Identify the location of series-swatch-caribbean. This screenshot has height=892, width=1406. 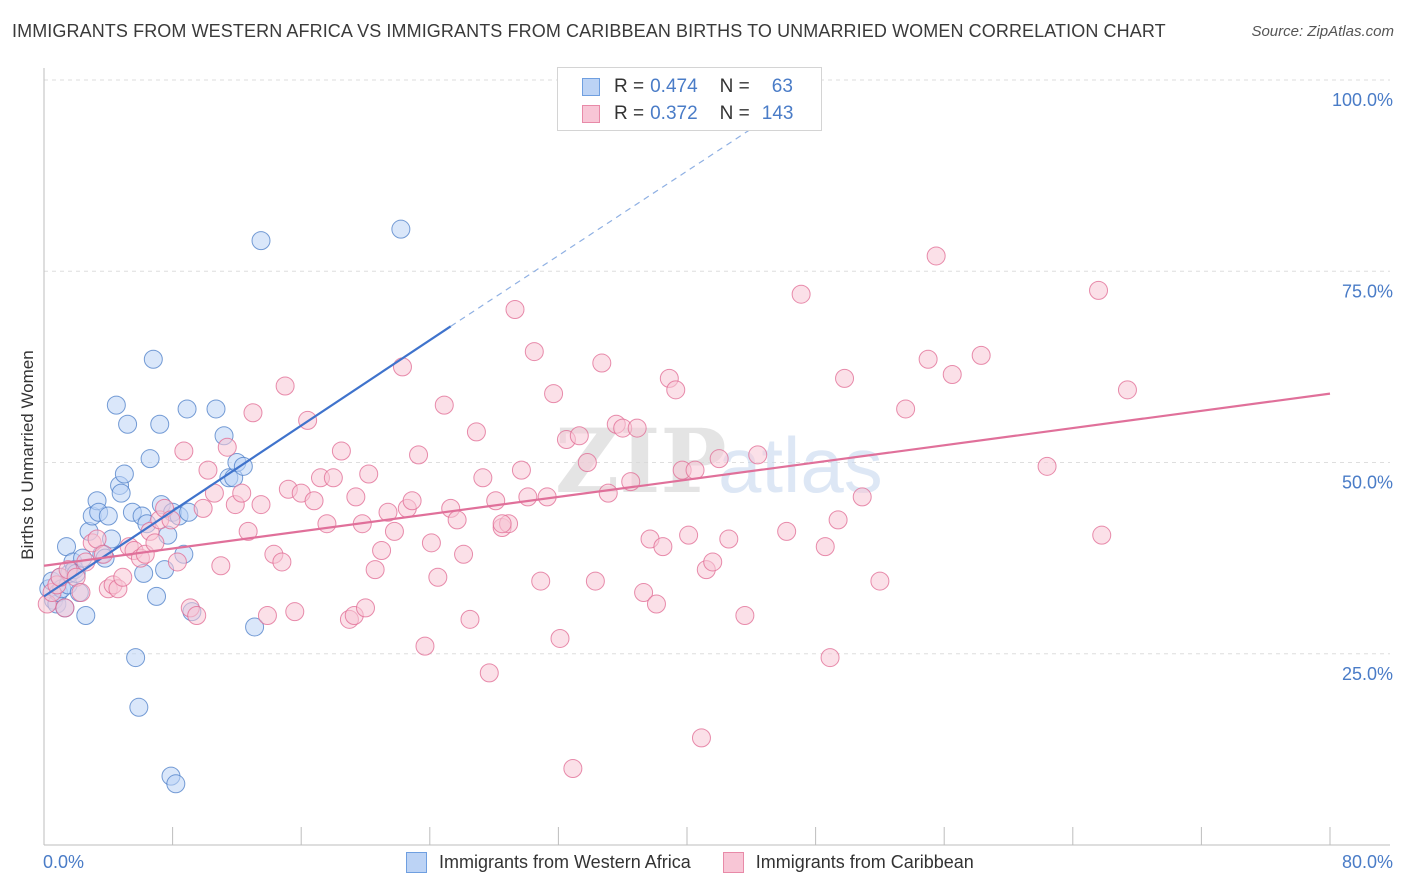
(733, 862).